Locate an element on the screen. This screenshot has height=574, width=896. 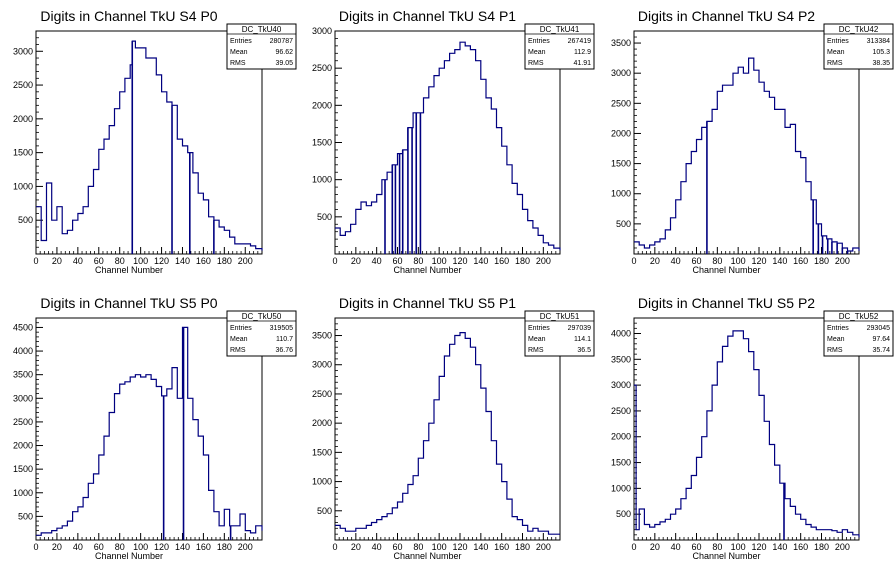
stats-box: DC_TkU42 Entries 313384 Mean 105.3 RMS 38.35 is located at coordinates (858, 46).